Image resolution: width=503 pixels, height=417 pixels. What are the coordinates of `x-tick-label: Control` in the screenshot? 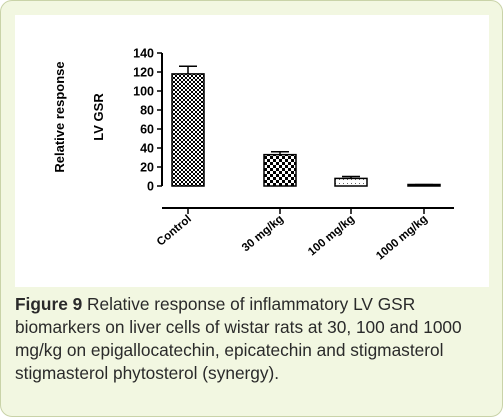 It's located at (174, 230).